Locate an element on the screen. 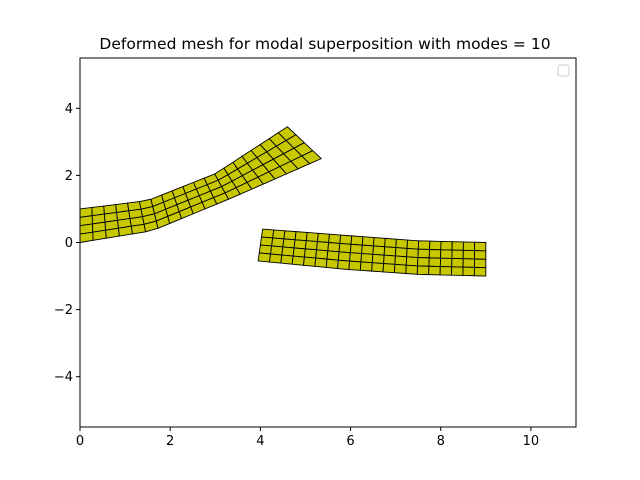  y-axis: −4 −2 0 2 4 is located at coordinates (67, 243).